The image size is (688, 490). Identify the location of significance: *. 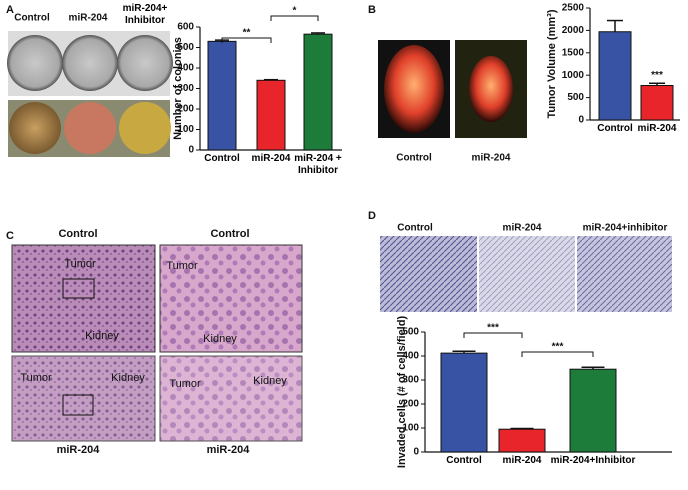
(295, 11).